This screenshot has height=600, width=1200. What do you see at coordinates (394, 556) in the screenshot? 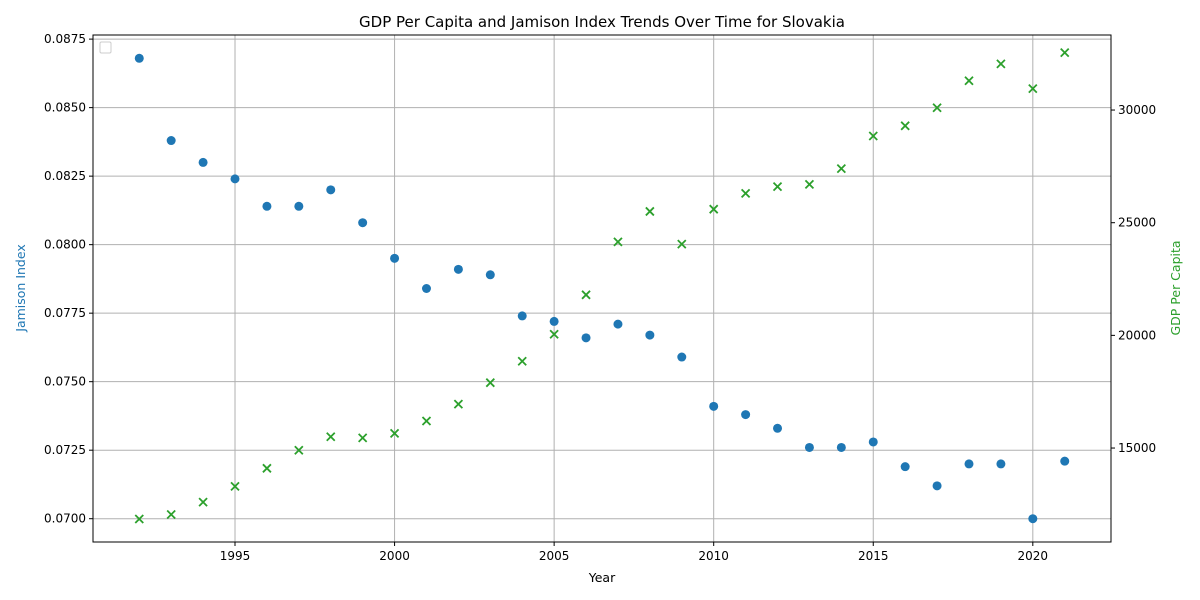
I see `x-tick-label: 2000` at bounding box center [394, 556].